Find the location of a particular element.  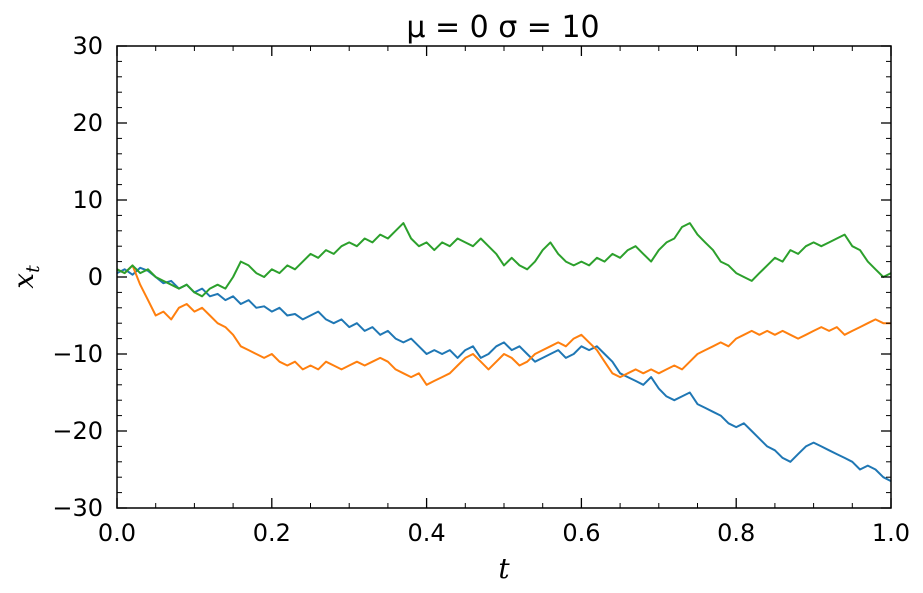

x-tick-label: 0.0 is located at coordinates (117, 533).